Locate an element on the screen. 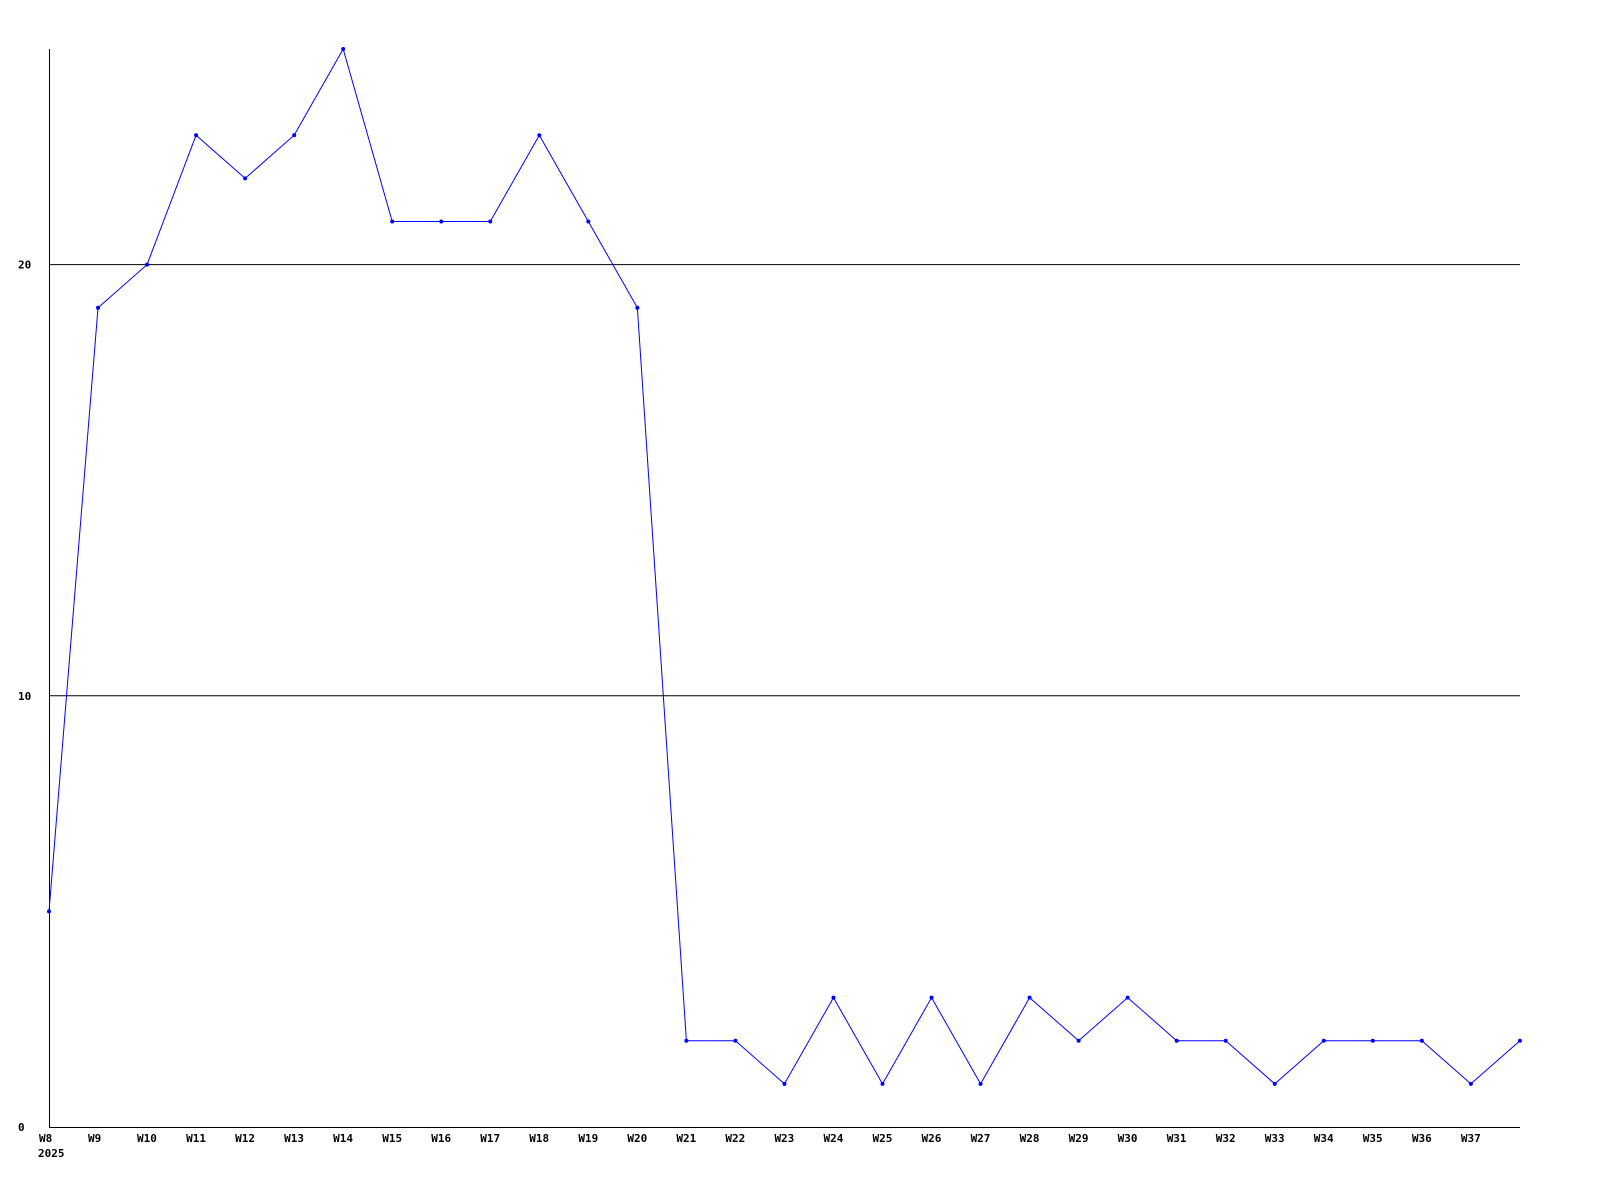  x-tick-label: W12 is located at coordinates (245, 1138).